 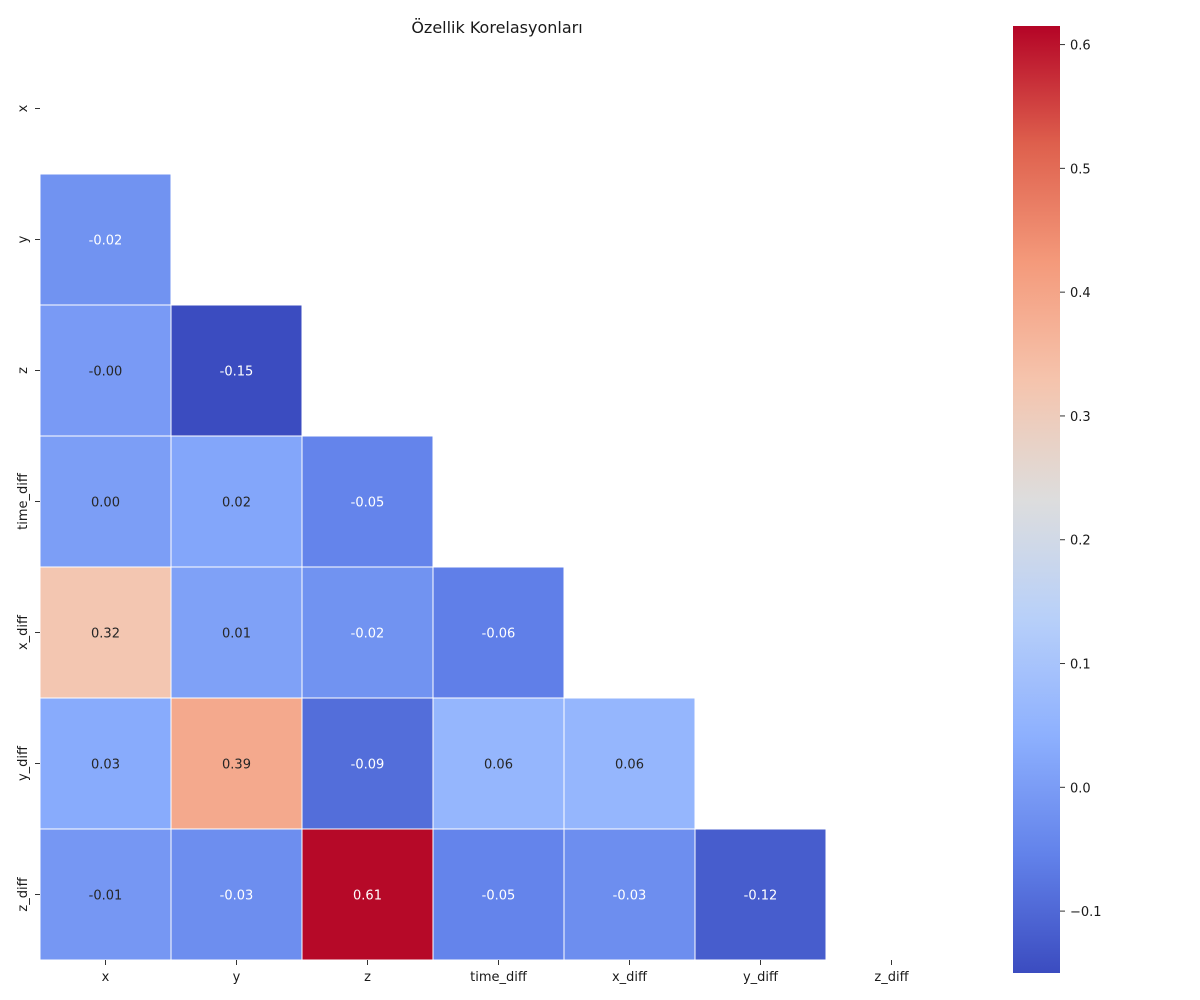 What do you see at coordinates (237, 977) in the screenshot?
I see `x-tick-label: y` at bounding box center [237, 977].